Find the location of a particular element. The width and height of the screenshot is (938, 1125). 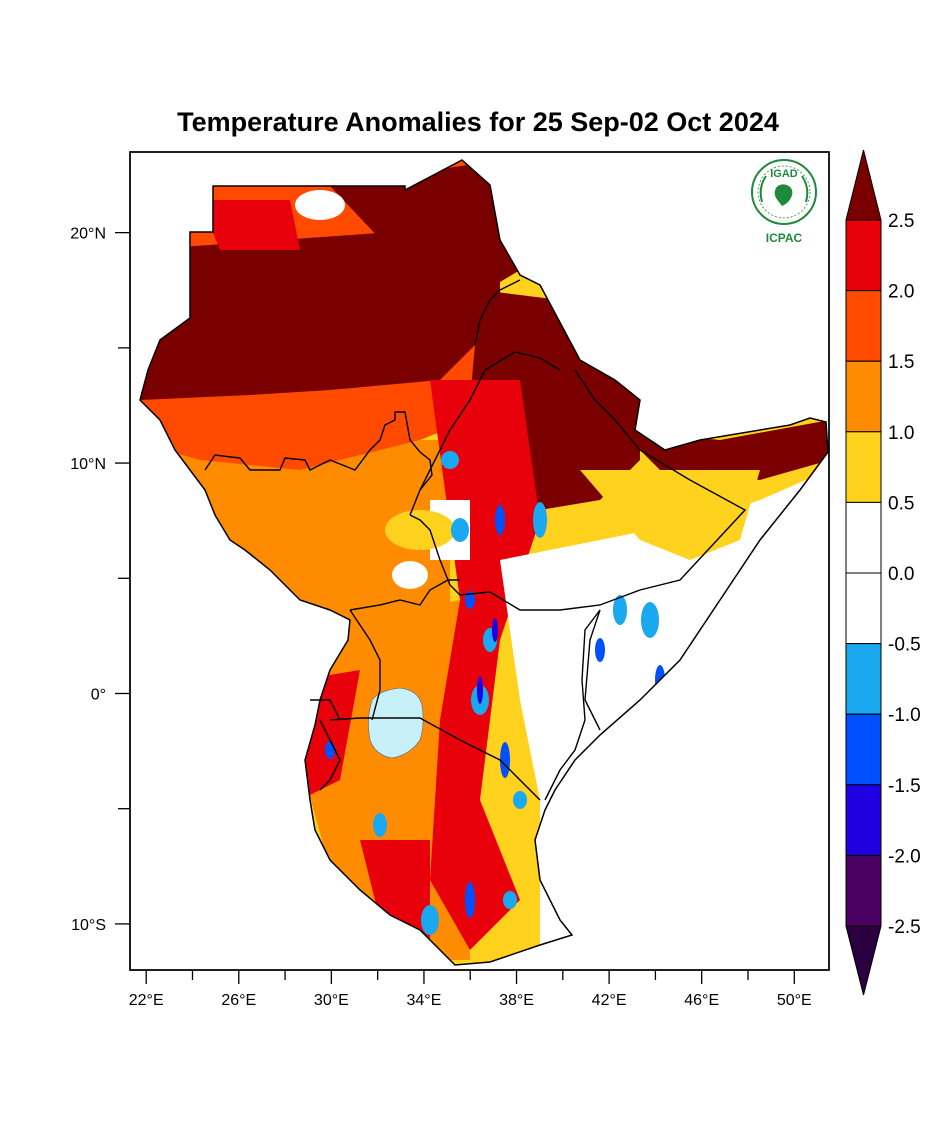

field-yellow-sudan is located at coordinates (420, 530).